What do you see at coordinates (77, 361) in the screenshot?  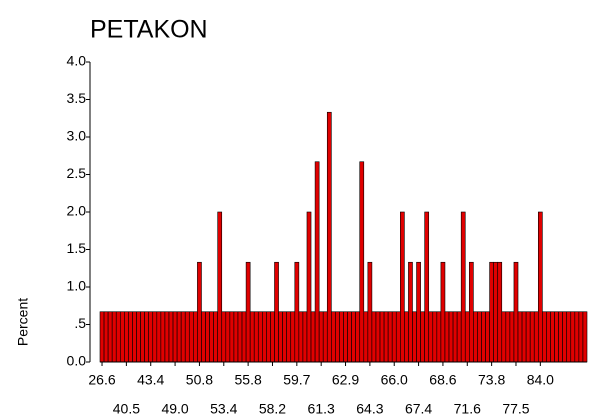 I see `y-tick-label: 0.0` at bounding box center [77, 361].